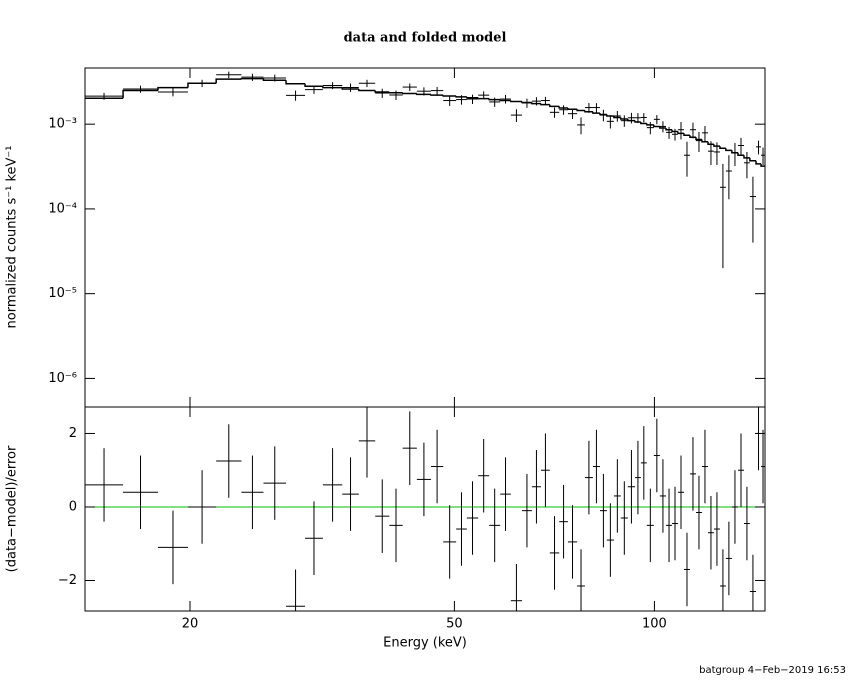 The width and height of the screenshot is (850, 680). Describe the element at coordinates (62, 208) in the screenshot. I see `y-tick-label: 10⁻⁴` at that location.